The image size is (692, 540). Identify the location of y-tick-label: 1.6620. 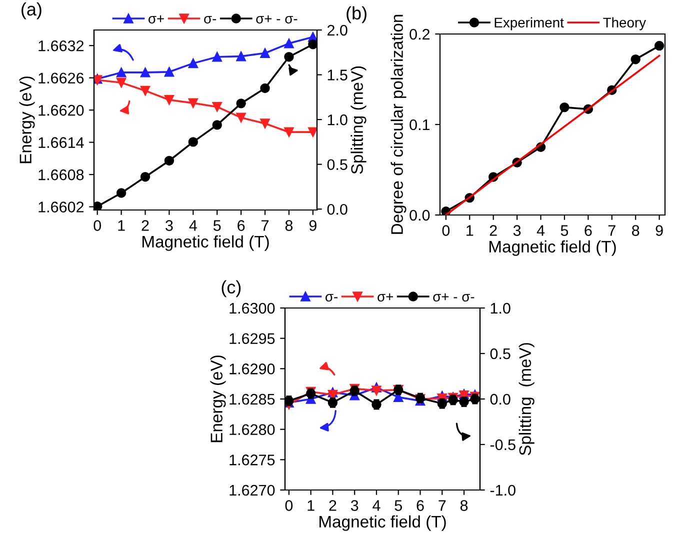
(61, 110).